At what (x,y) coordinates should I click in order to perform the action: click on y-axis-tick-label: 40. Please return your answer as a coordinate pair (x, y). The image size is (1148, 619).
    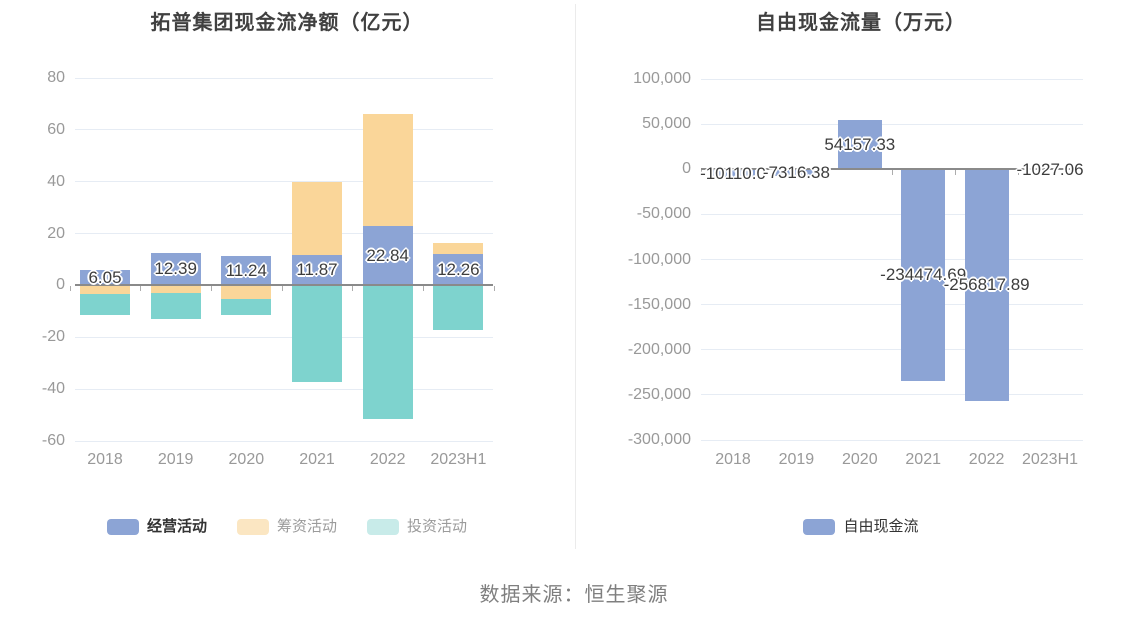
    Looking at the image, I should click on (56, 181).